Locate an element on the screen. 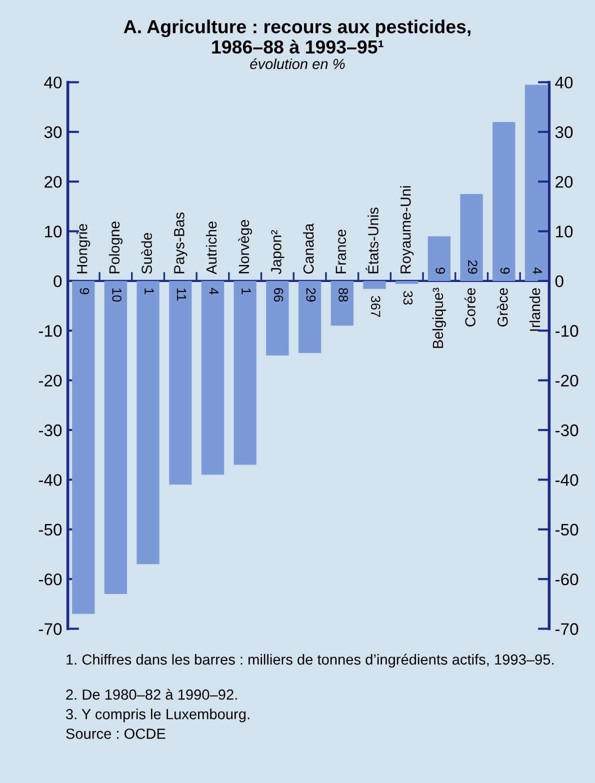 This screenshot has width=595, height=783. x-tick-label: Canada is located at coordinates (308, 248).